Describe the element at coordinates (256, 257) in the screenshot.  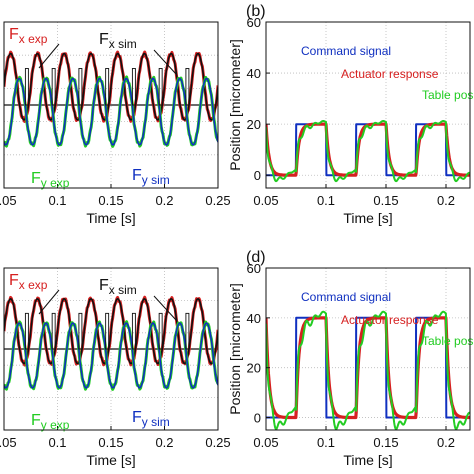
I see `panel-label: (d)` at that location.